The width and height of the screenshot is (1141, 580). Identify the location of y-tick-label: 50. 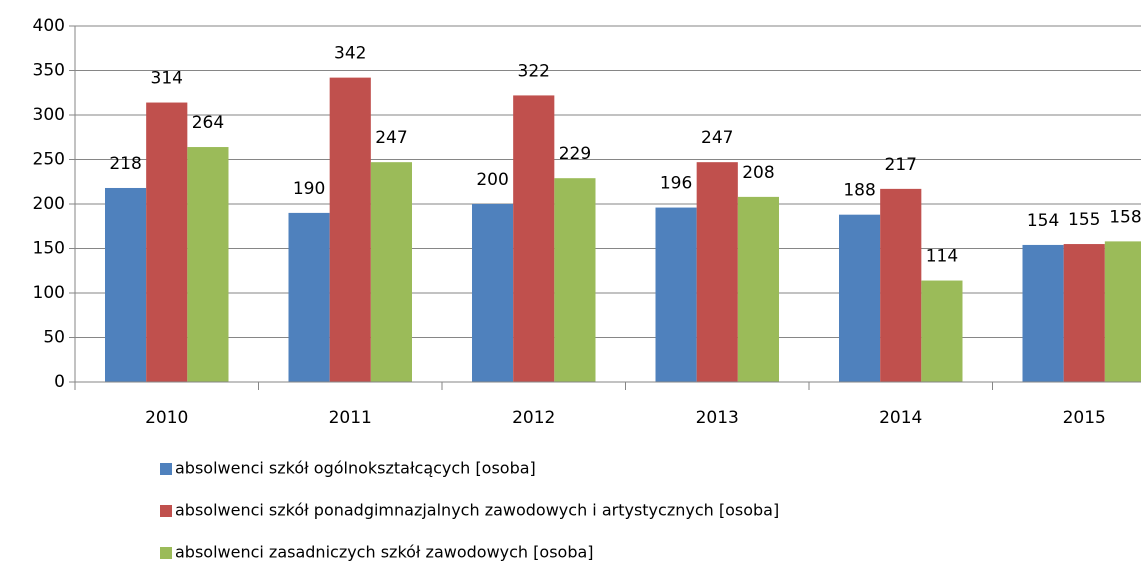
(54, 338).